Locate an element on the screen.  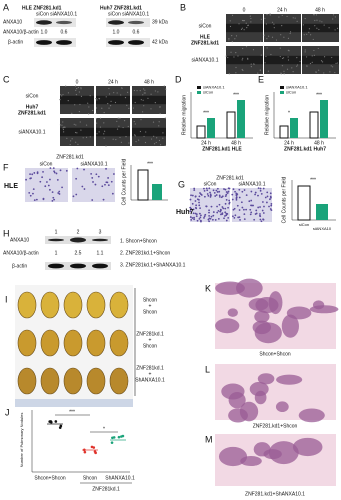
nodule is located at coordinates (249, 288).